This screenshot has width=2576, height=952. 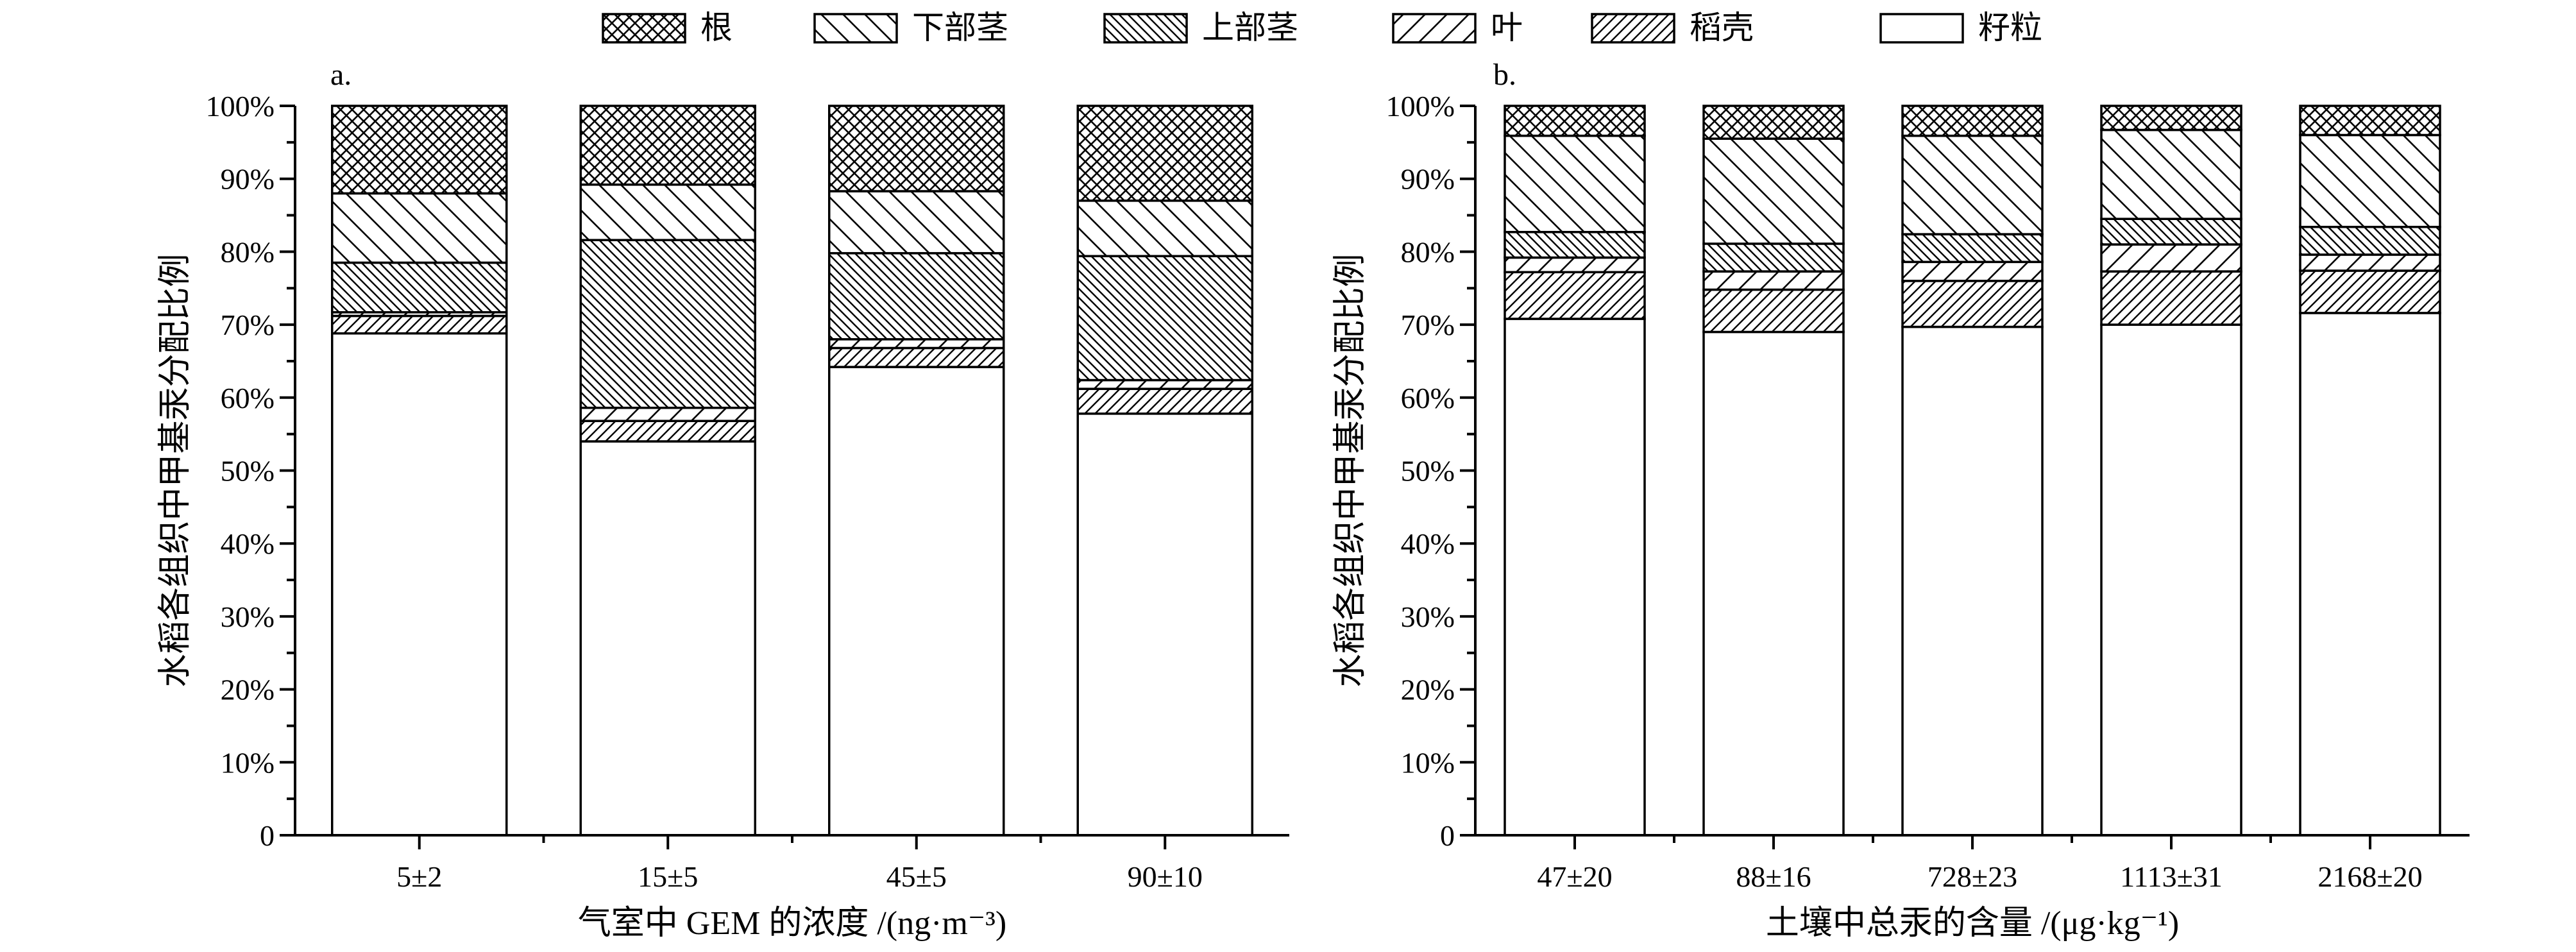 What do you see at coordinates (916, 876) in the screenshot?
I see `x-tick-label: 45±5` at bounding box center [916, 876].